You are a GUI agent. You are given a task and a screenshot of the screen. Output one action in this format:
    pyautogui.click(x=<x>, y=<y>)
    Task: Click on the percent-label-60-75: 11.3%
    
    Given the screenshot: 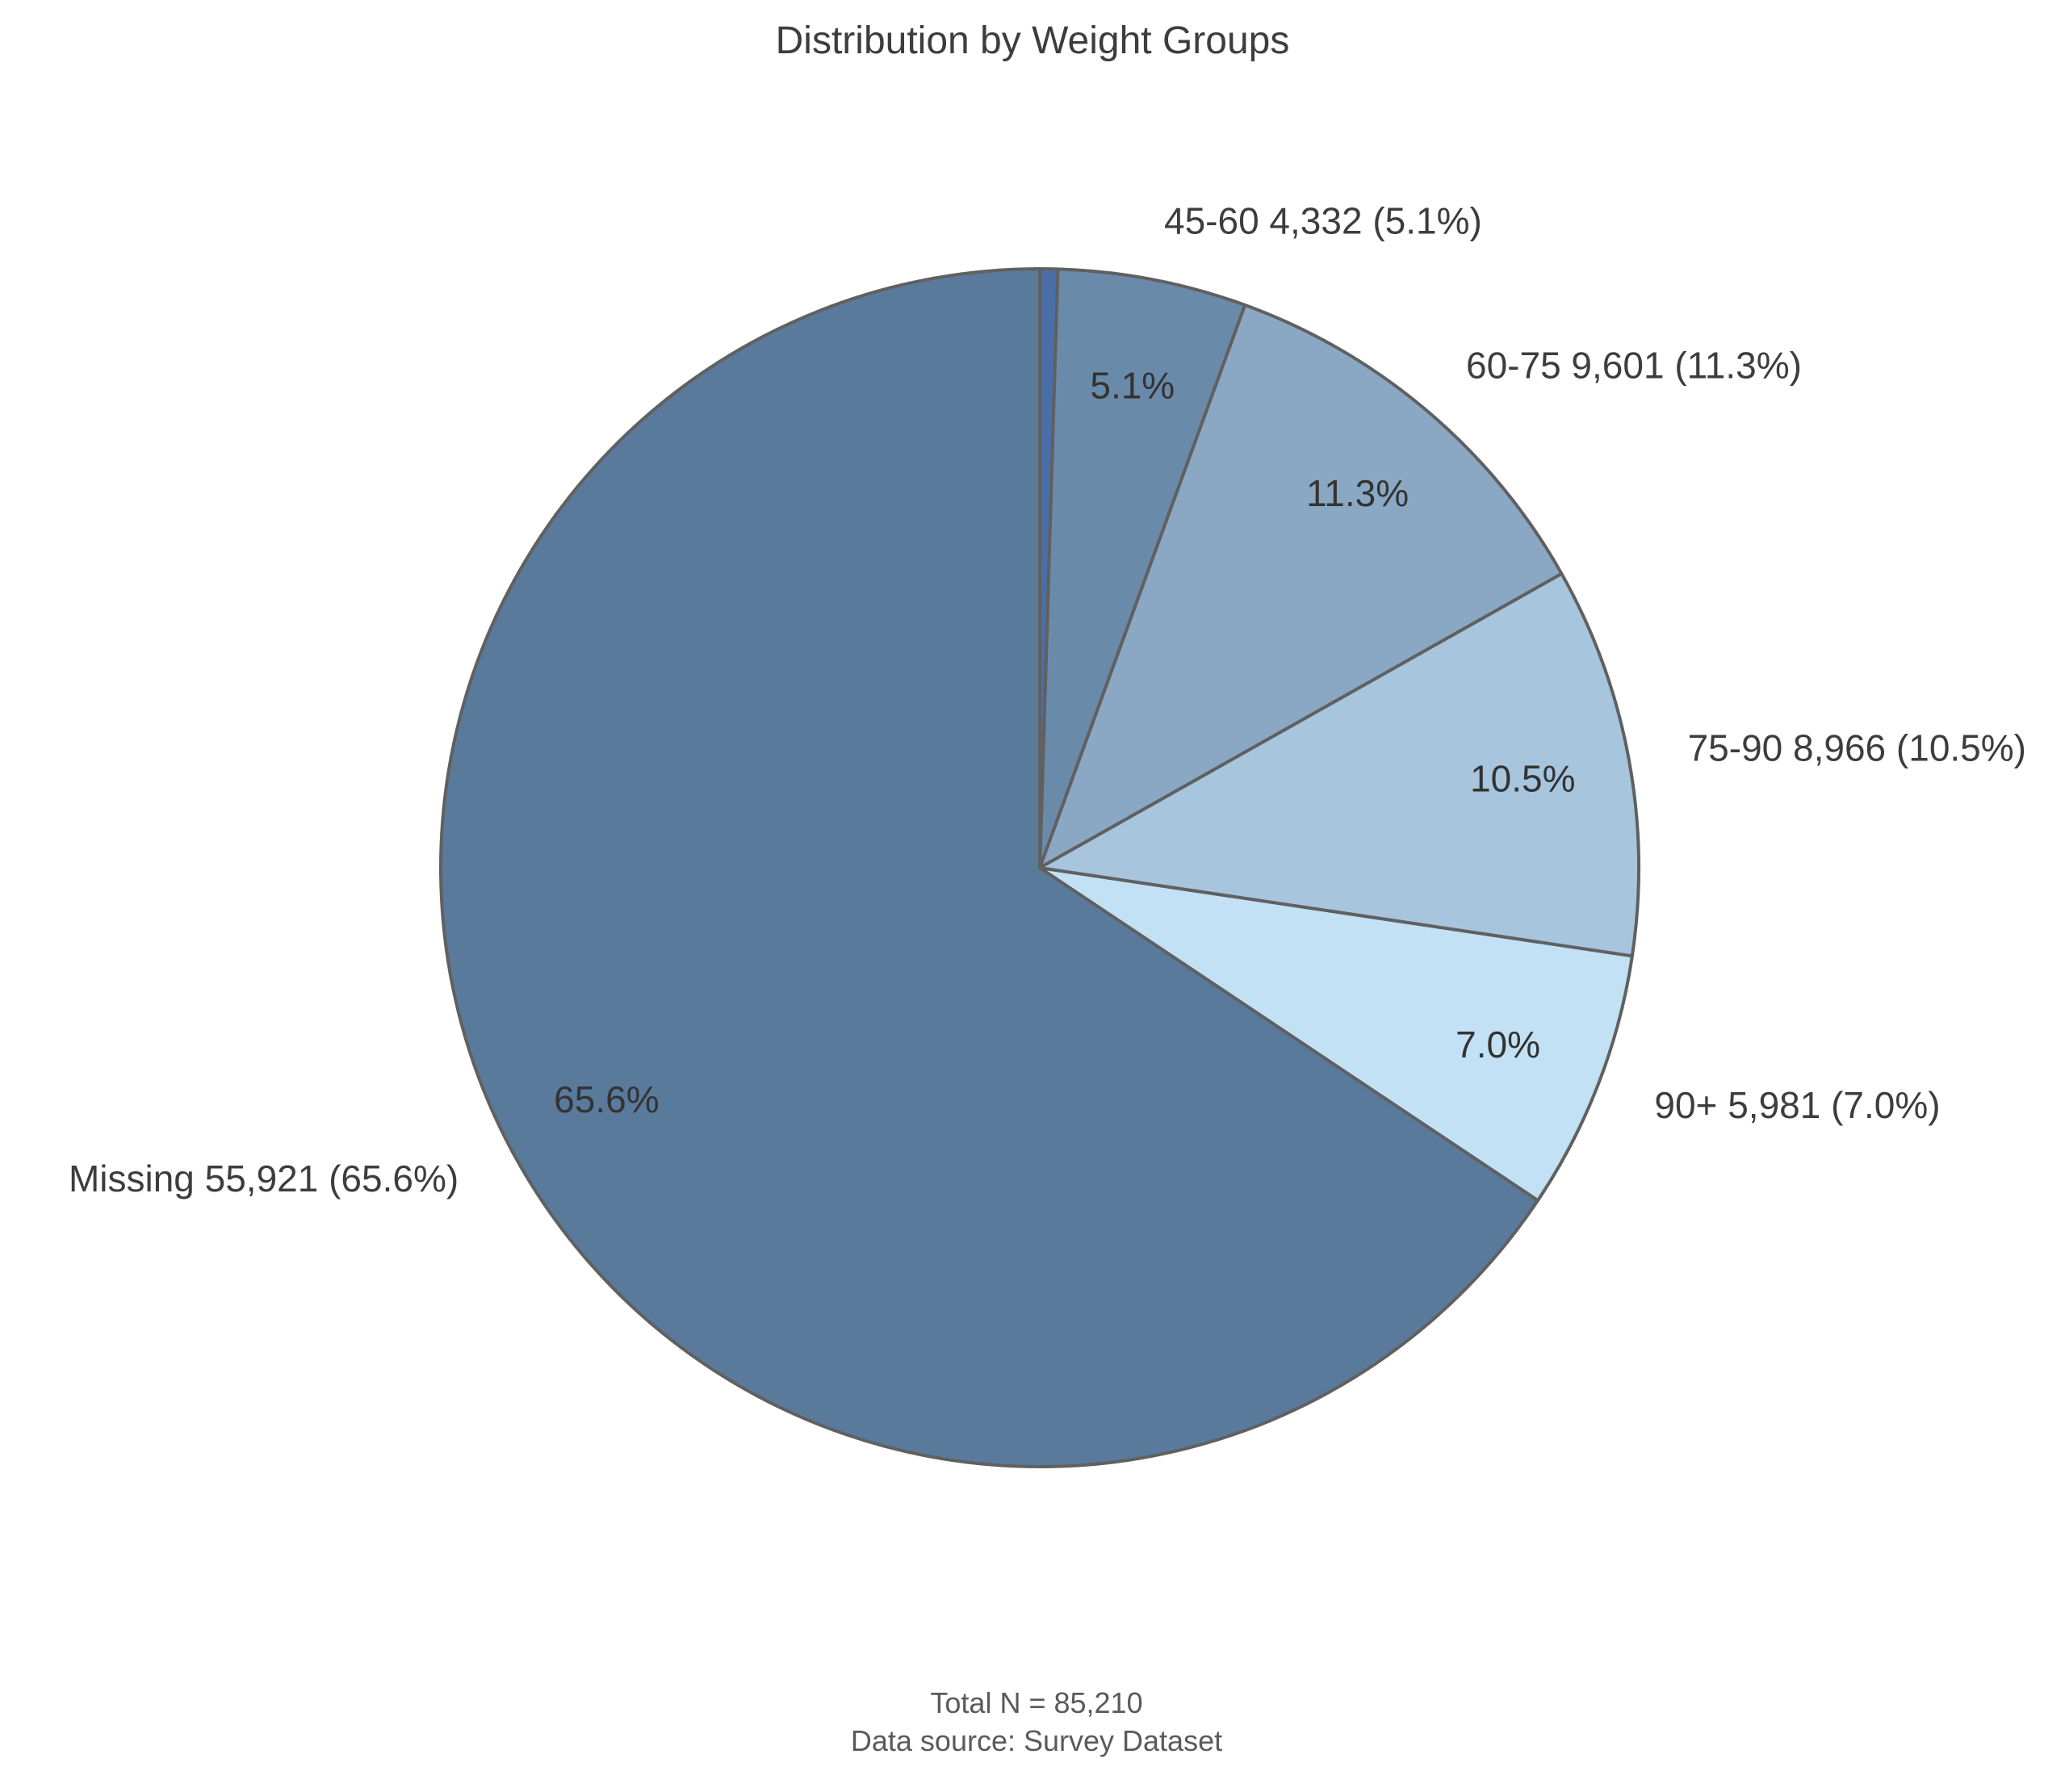 What is the action you would take?
    pyautogui.click(x=1357, y=493)
    